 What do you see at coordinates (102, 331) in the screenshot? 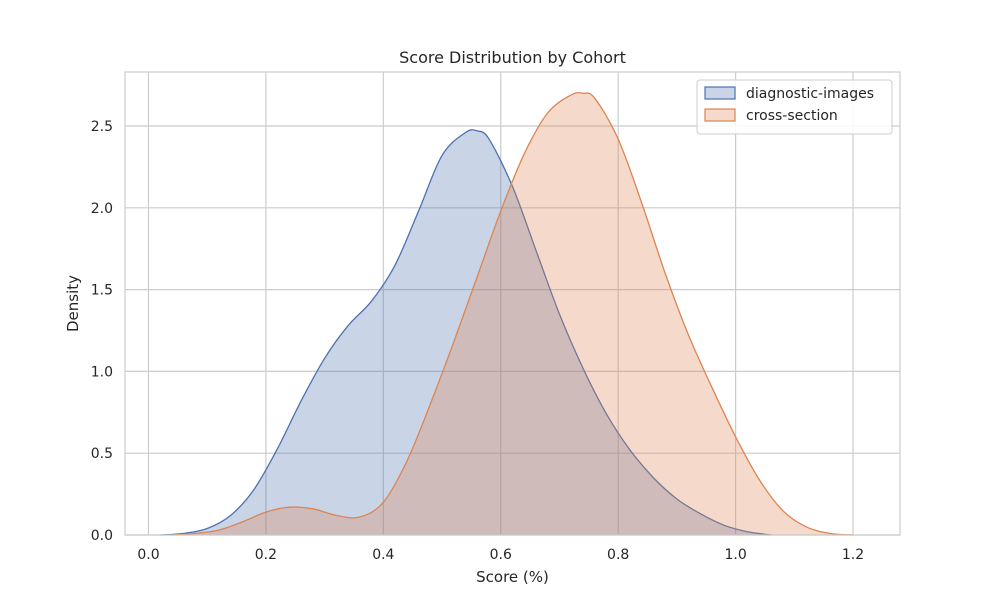
I see `y-axis-ticks: 0.0 0.5 1.0 1.5 2.0 2.5` at bounding box center [102, 331].